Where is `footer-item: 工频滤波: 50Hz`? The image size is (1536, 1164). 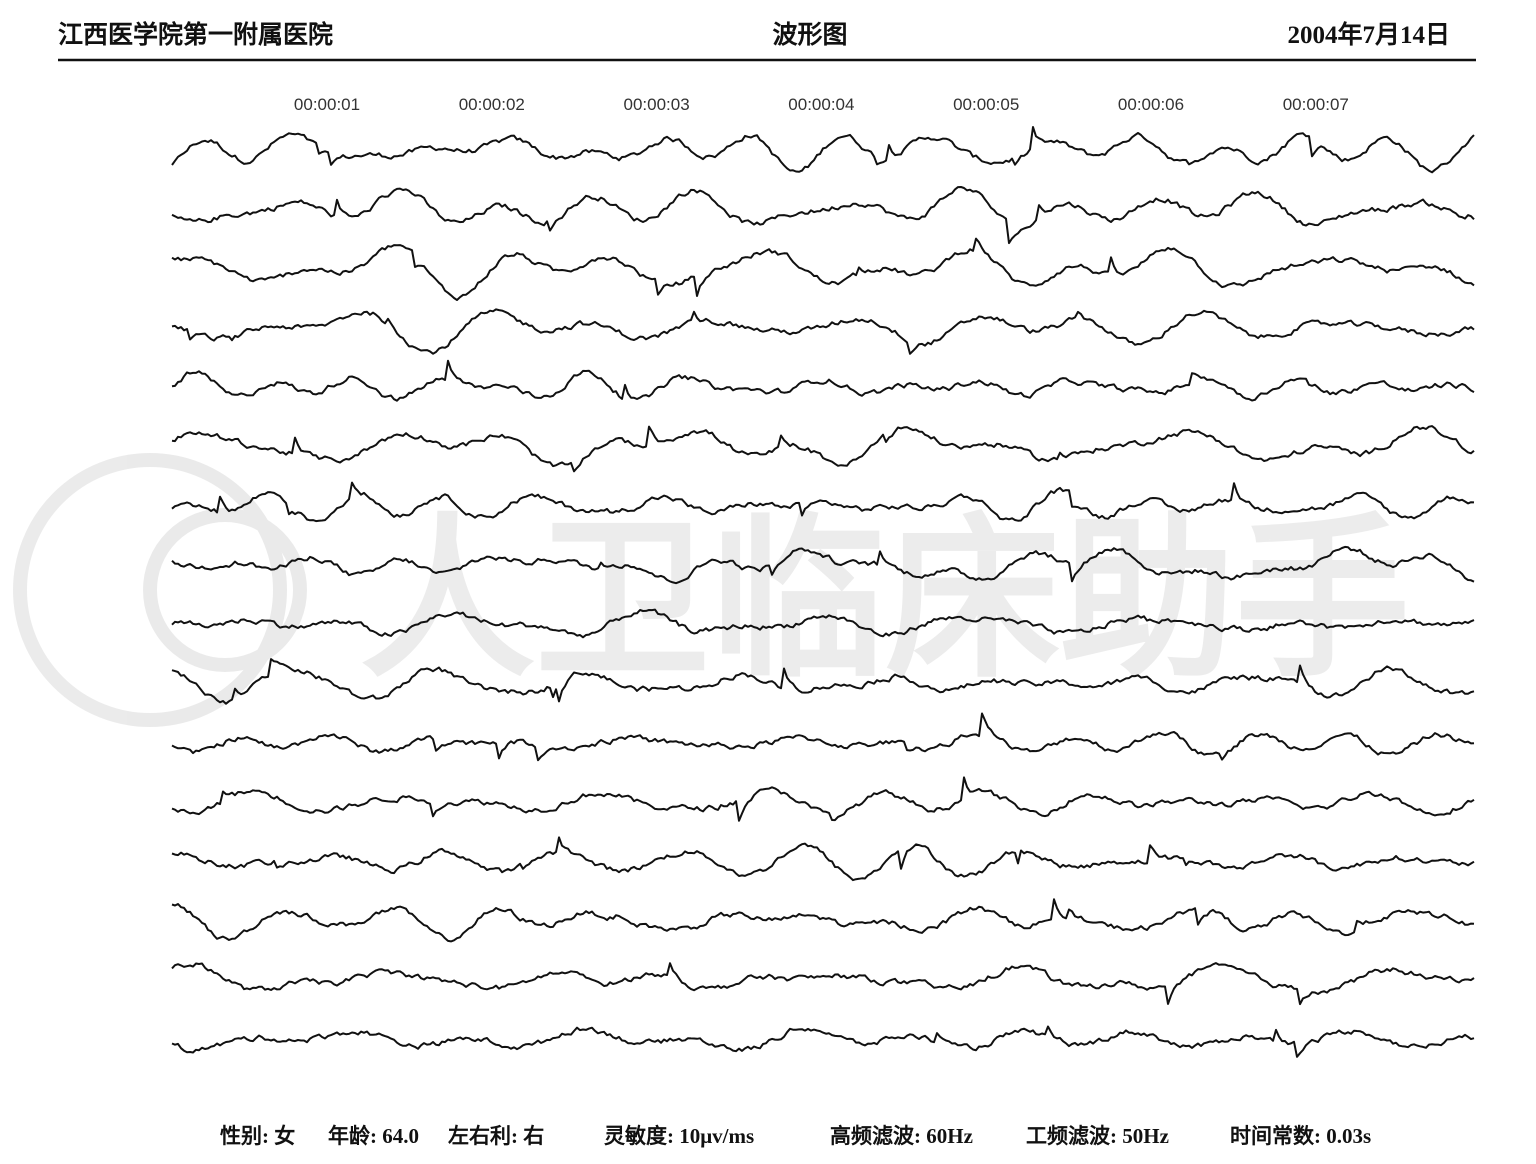
footer-item: 工频滤波: 50Hz is located at coordinates (1097, 1136).